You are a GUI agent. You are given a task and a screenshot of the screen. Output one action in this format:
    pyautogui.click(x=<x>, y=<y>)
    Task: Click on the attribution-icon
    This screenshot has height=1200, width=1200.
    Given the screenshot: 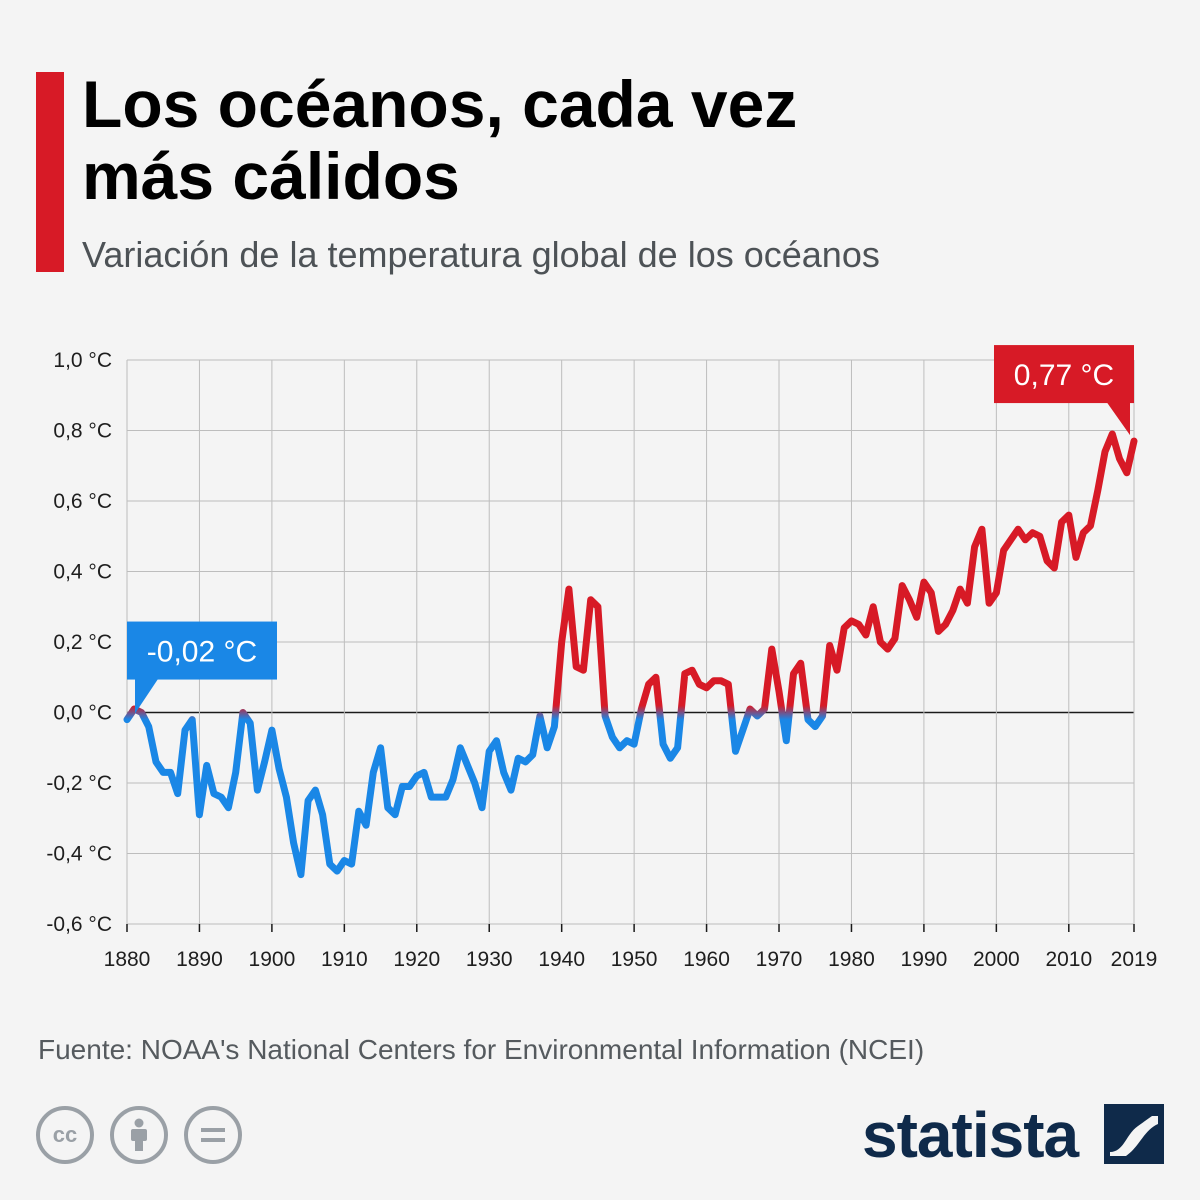 What is the action you would take?
    pyautogui.click(x=139, y=1135)
    